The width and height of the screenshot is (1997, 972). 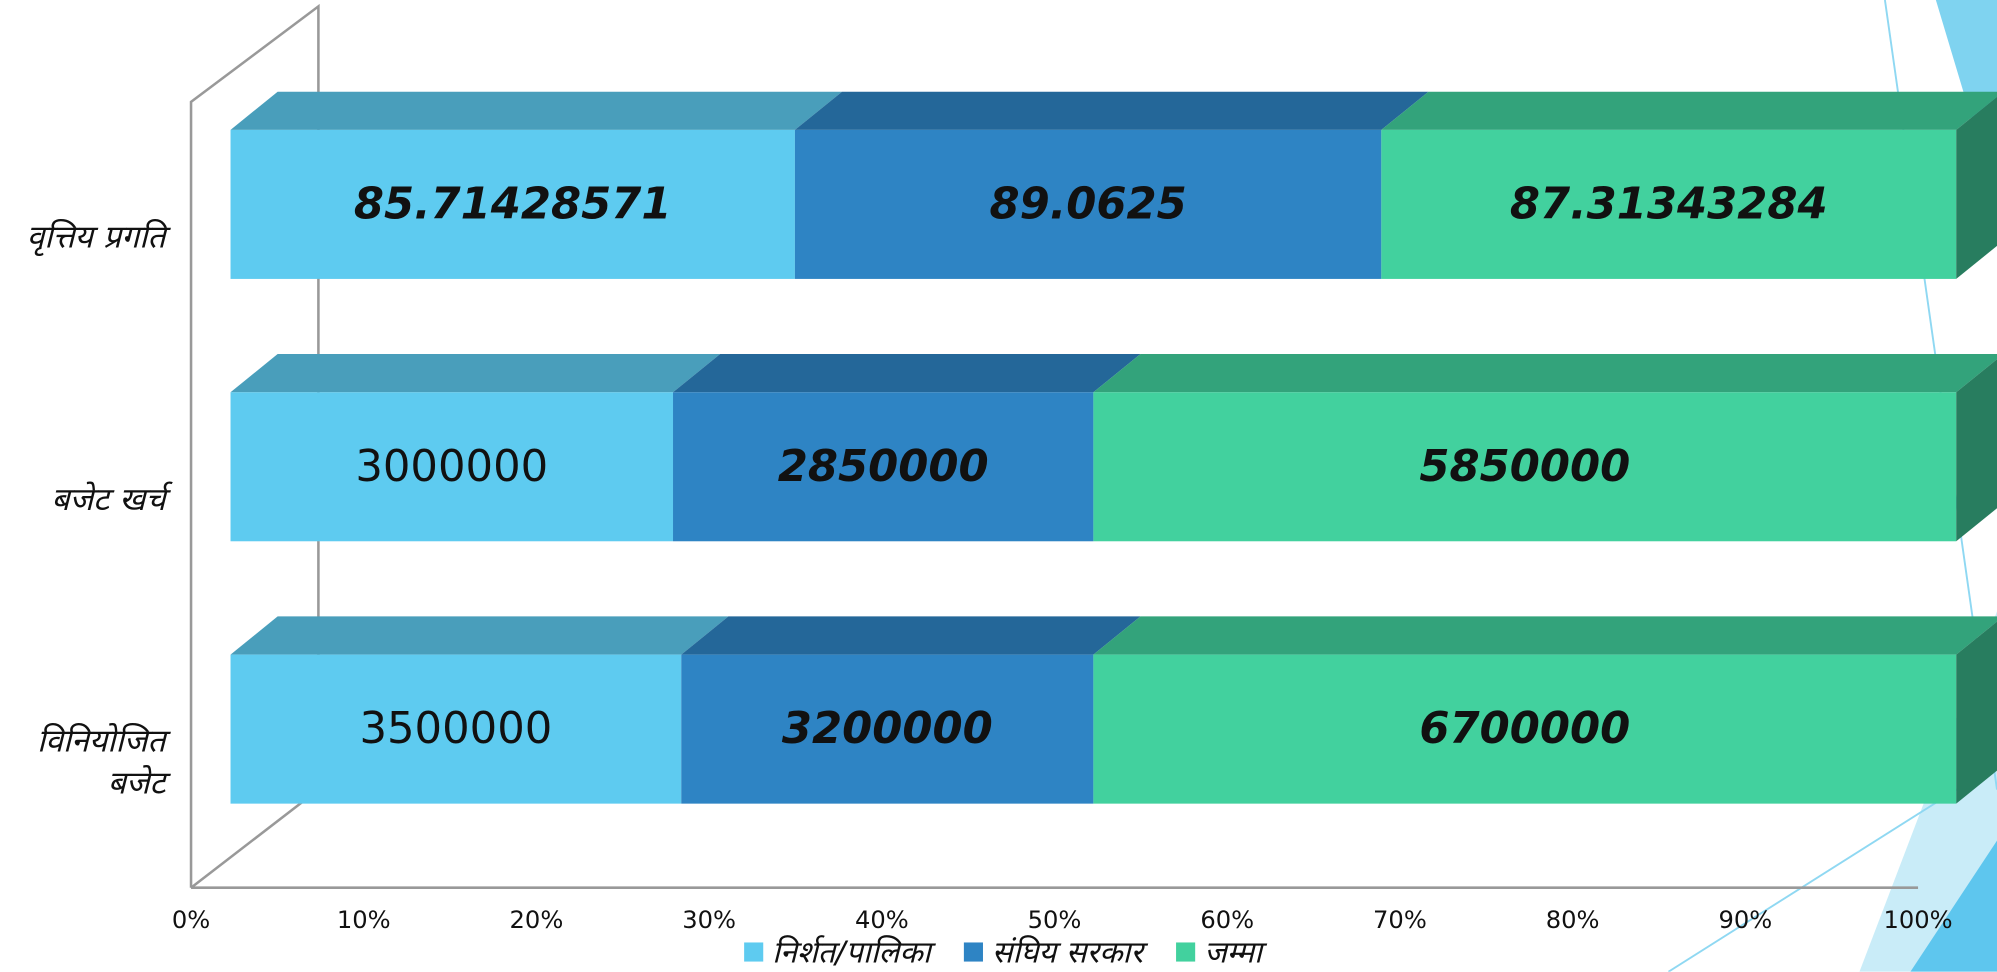 I want to click on value-label: 89.0625, so click(x=1088, y=204).